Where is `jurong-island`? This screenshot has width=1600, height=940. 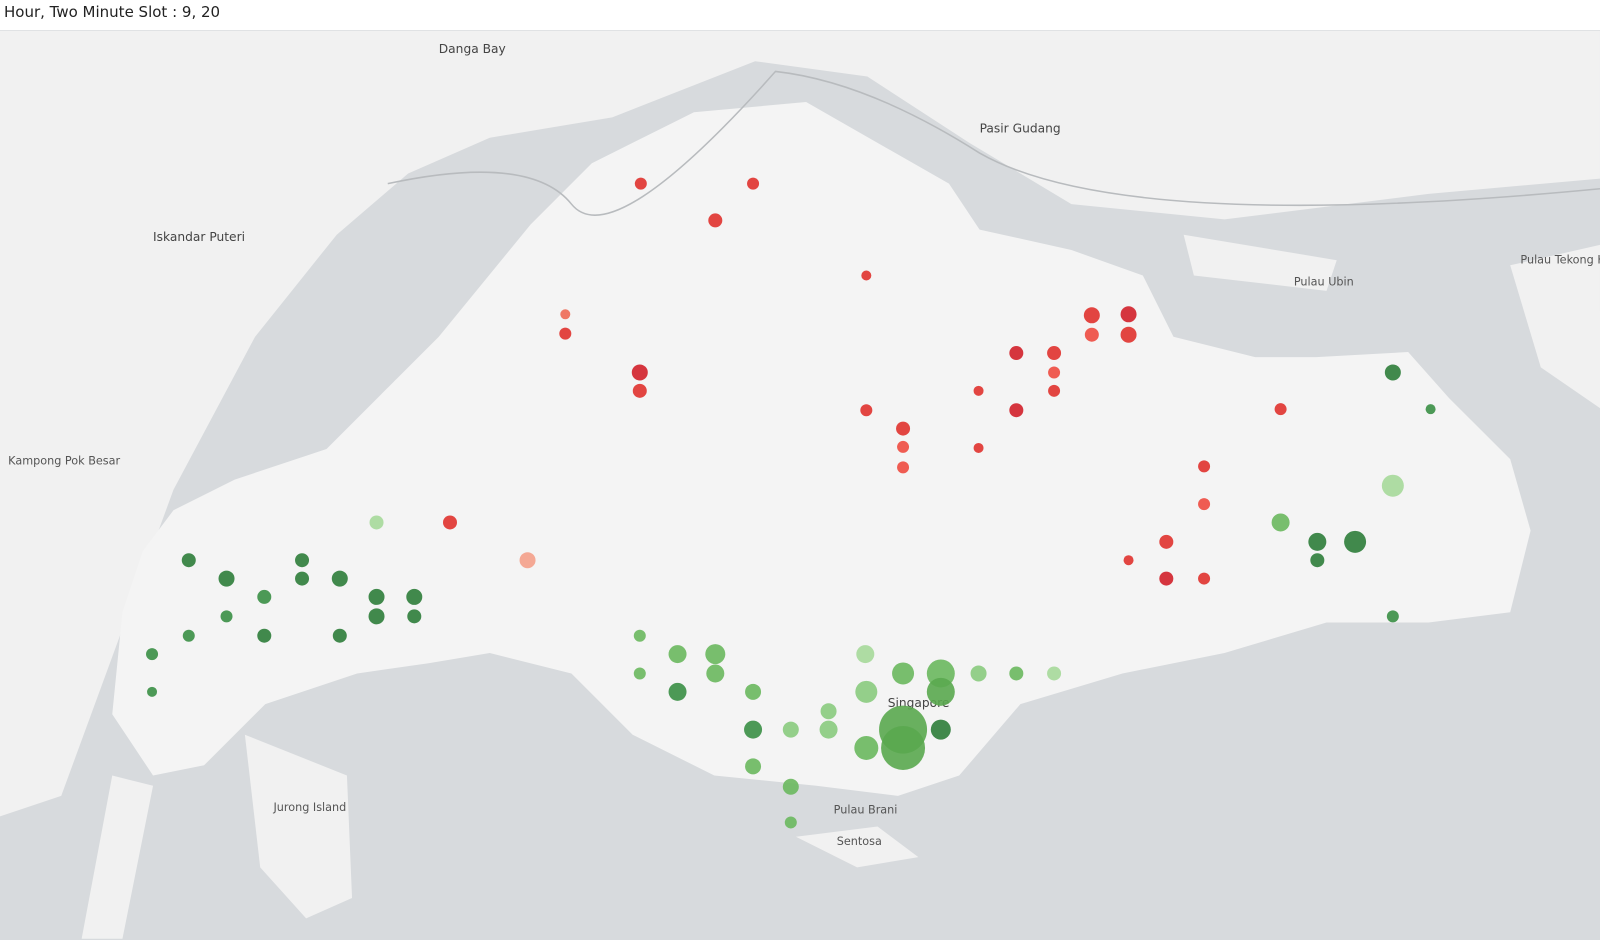
jurong-island is located at coordinates (298, 826).